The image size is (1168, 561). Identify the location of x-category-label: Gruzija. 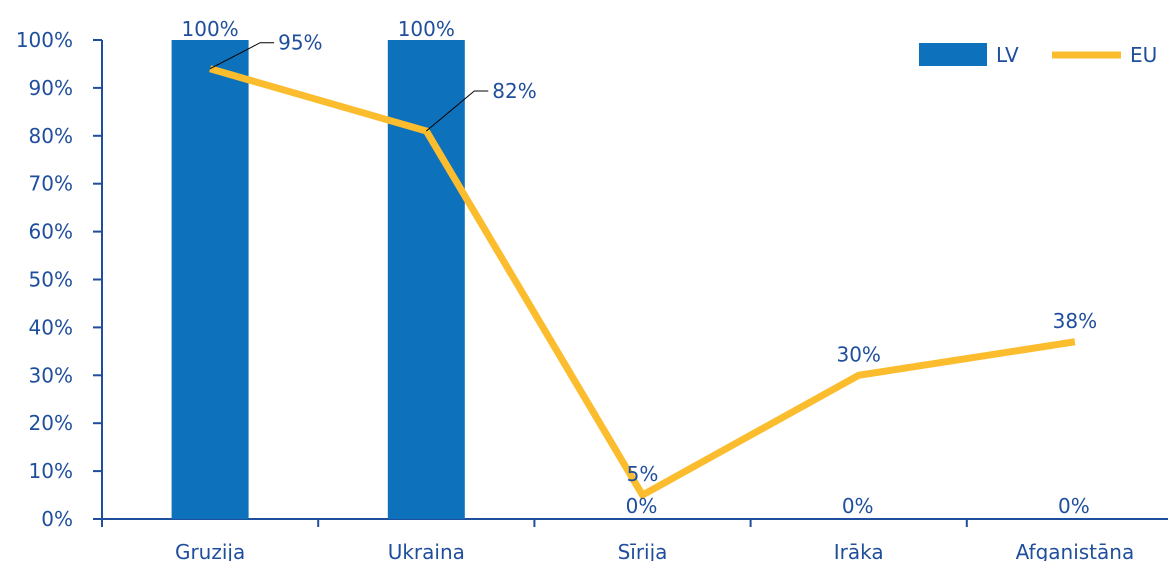
(210, 550).